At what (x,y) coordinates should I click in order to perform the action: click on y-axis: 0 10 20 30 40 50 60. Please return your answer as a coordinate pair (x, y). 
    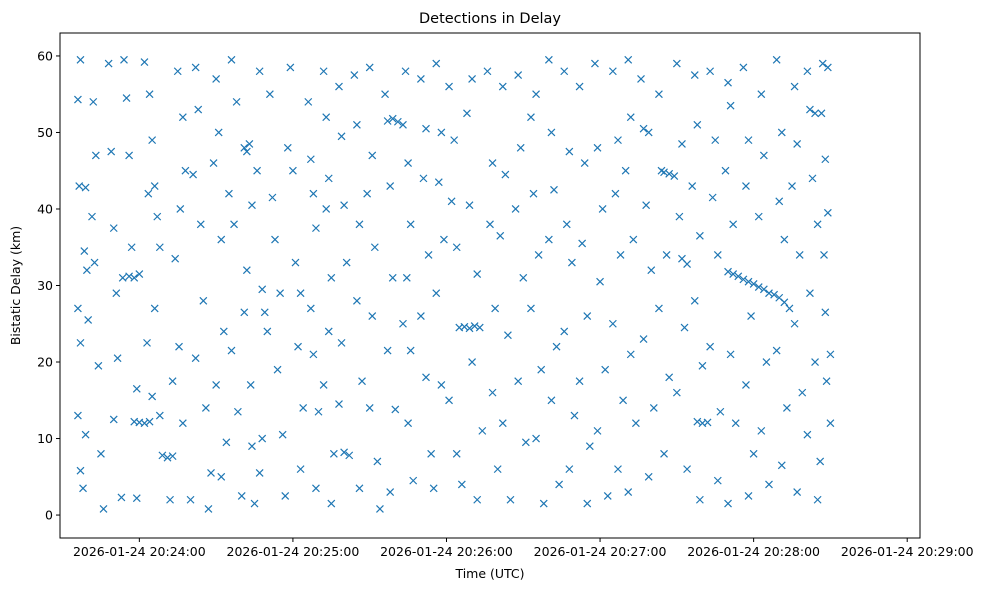
    Looking at the image, I should click on (48, 285).